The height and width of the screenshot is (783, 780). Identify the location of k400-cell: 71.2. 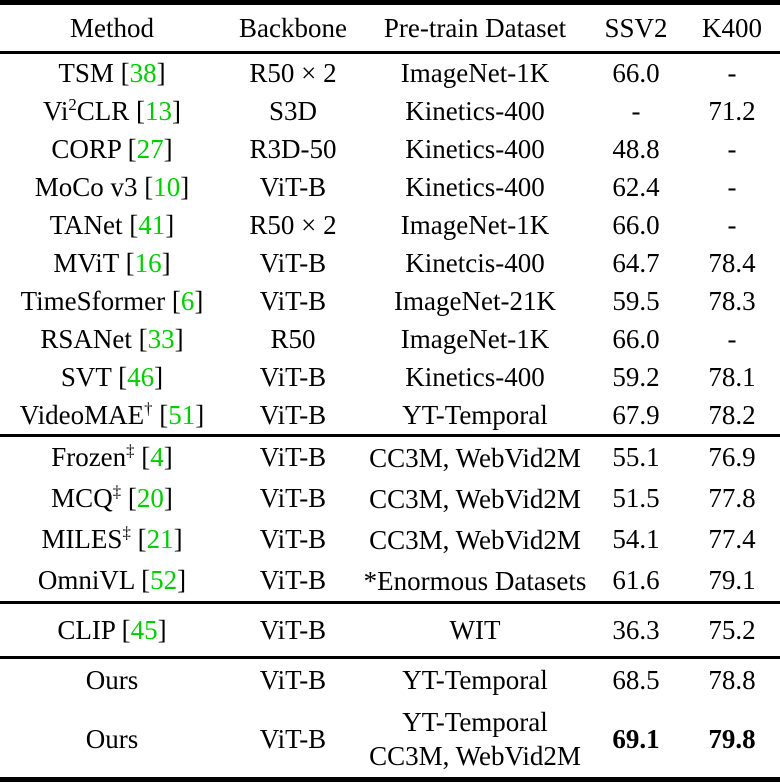
(732, 110).